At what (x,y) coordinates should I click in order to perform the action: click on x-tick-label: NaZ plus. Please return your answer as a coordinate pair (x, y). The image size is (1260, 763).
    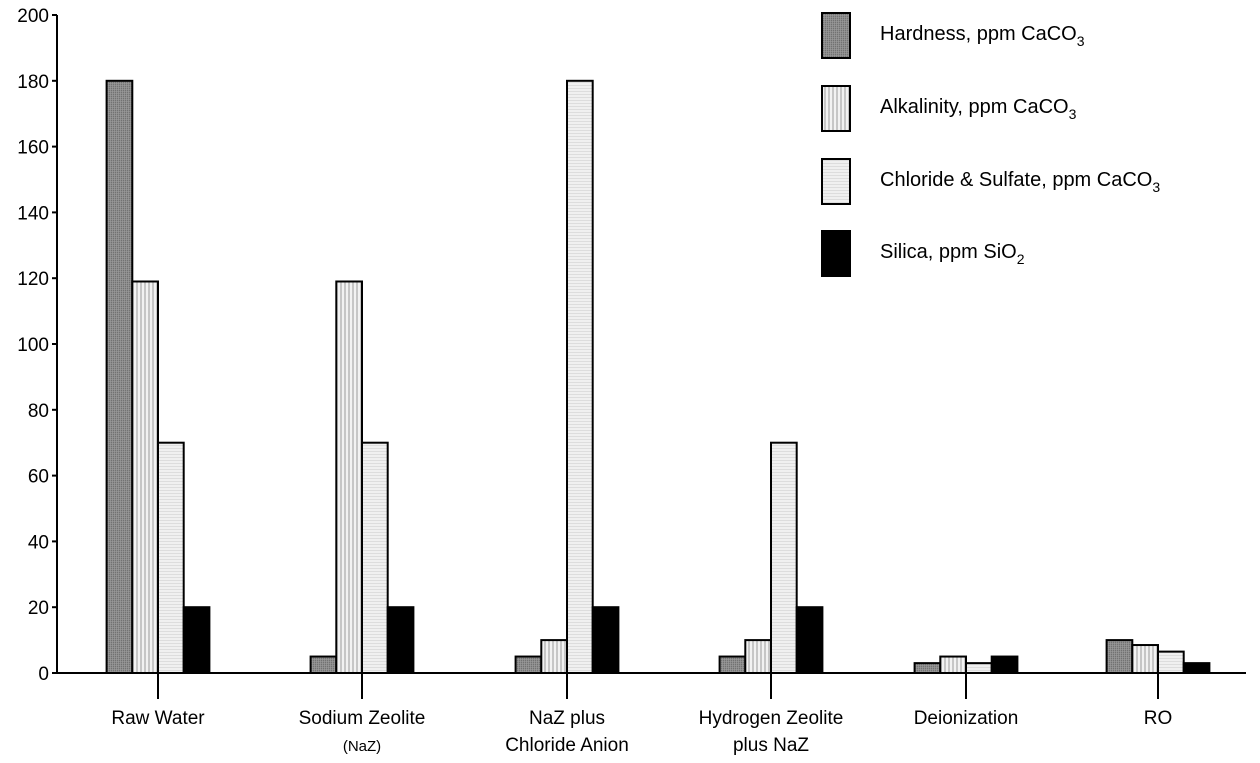
    Looking at the image, I should click on (567, 718).